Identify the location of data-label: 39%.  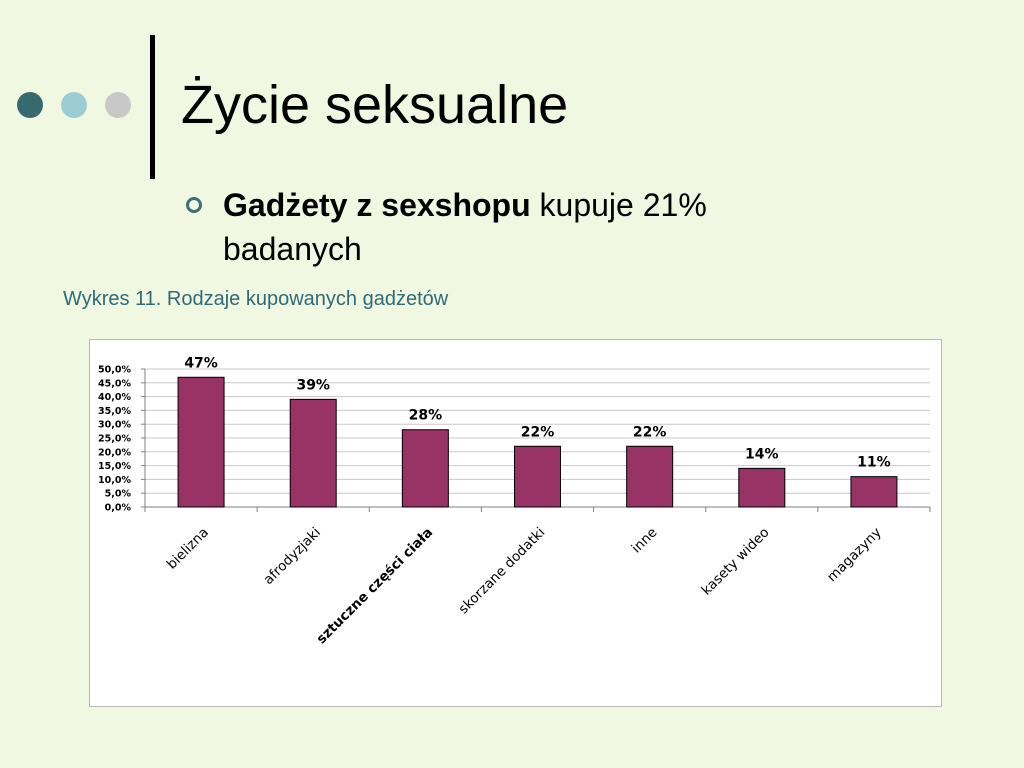
(313, 385).